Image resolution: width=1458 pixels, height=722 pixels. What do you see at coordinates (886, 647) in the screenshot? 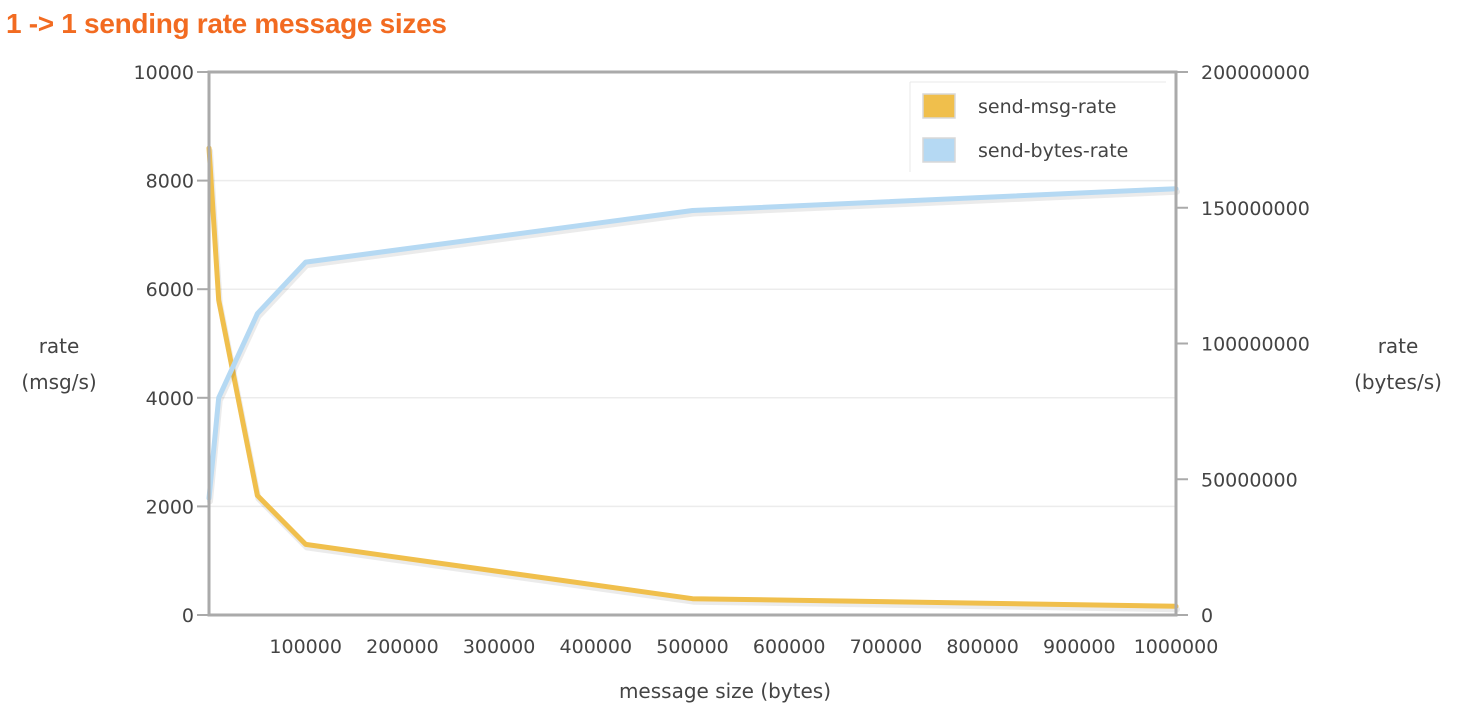
I see `x-tick-label-700000: 700000` at bounding box center [886, 647].